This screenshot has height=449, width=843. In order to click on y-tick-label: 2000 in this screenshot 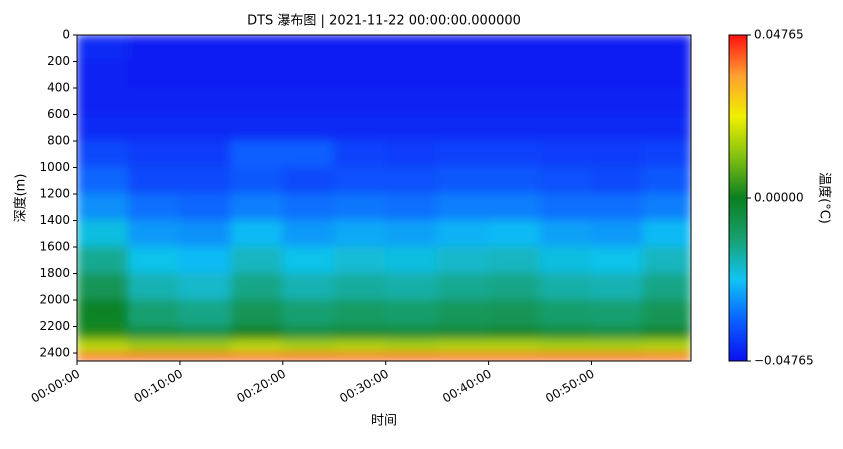, I will do `click(54, 300)`.